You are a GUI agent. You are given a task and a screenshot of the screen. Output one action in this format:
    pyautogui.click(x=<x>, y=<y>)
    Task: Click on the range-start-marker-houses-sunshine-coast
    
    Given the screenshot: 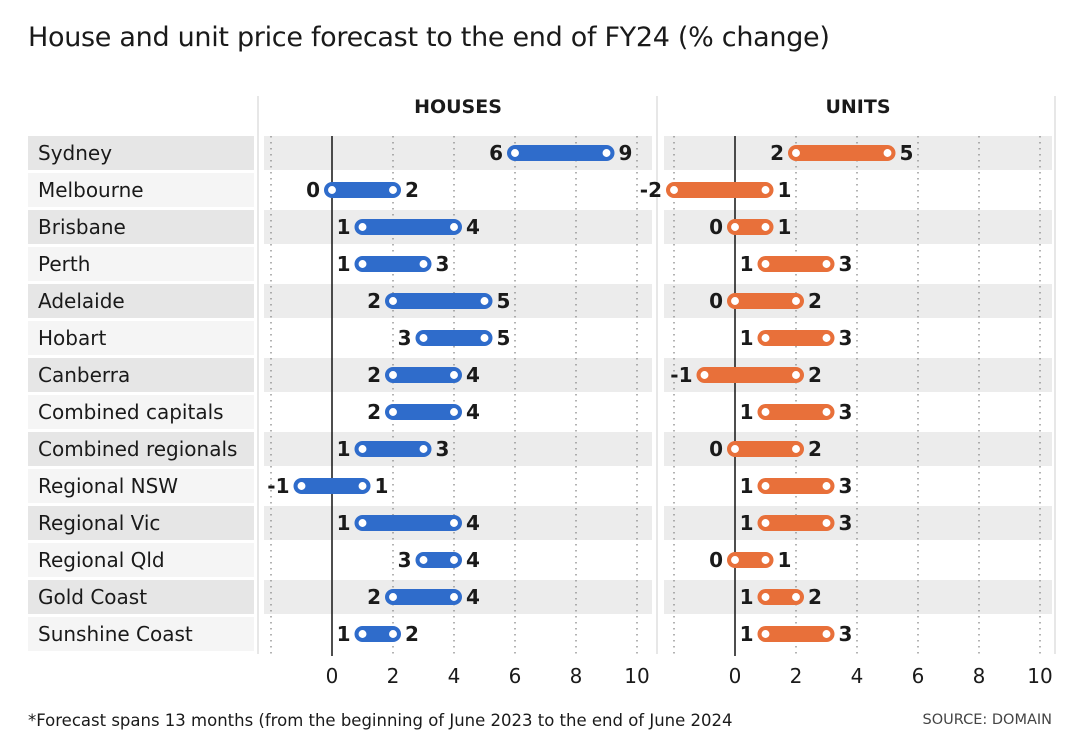 What is the action you would take?
    pyautogui.click(x=362, y=634)
    